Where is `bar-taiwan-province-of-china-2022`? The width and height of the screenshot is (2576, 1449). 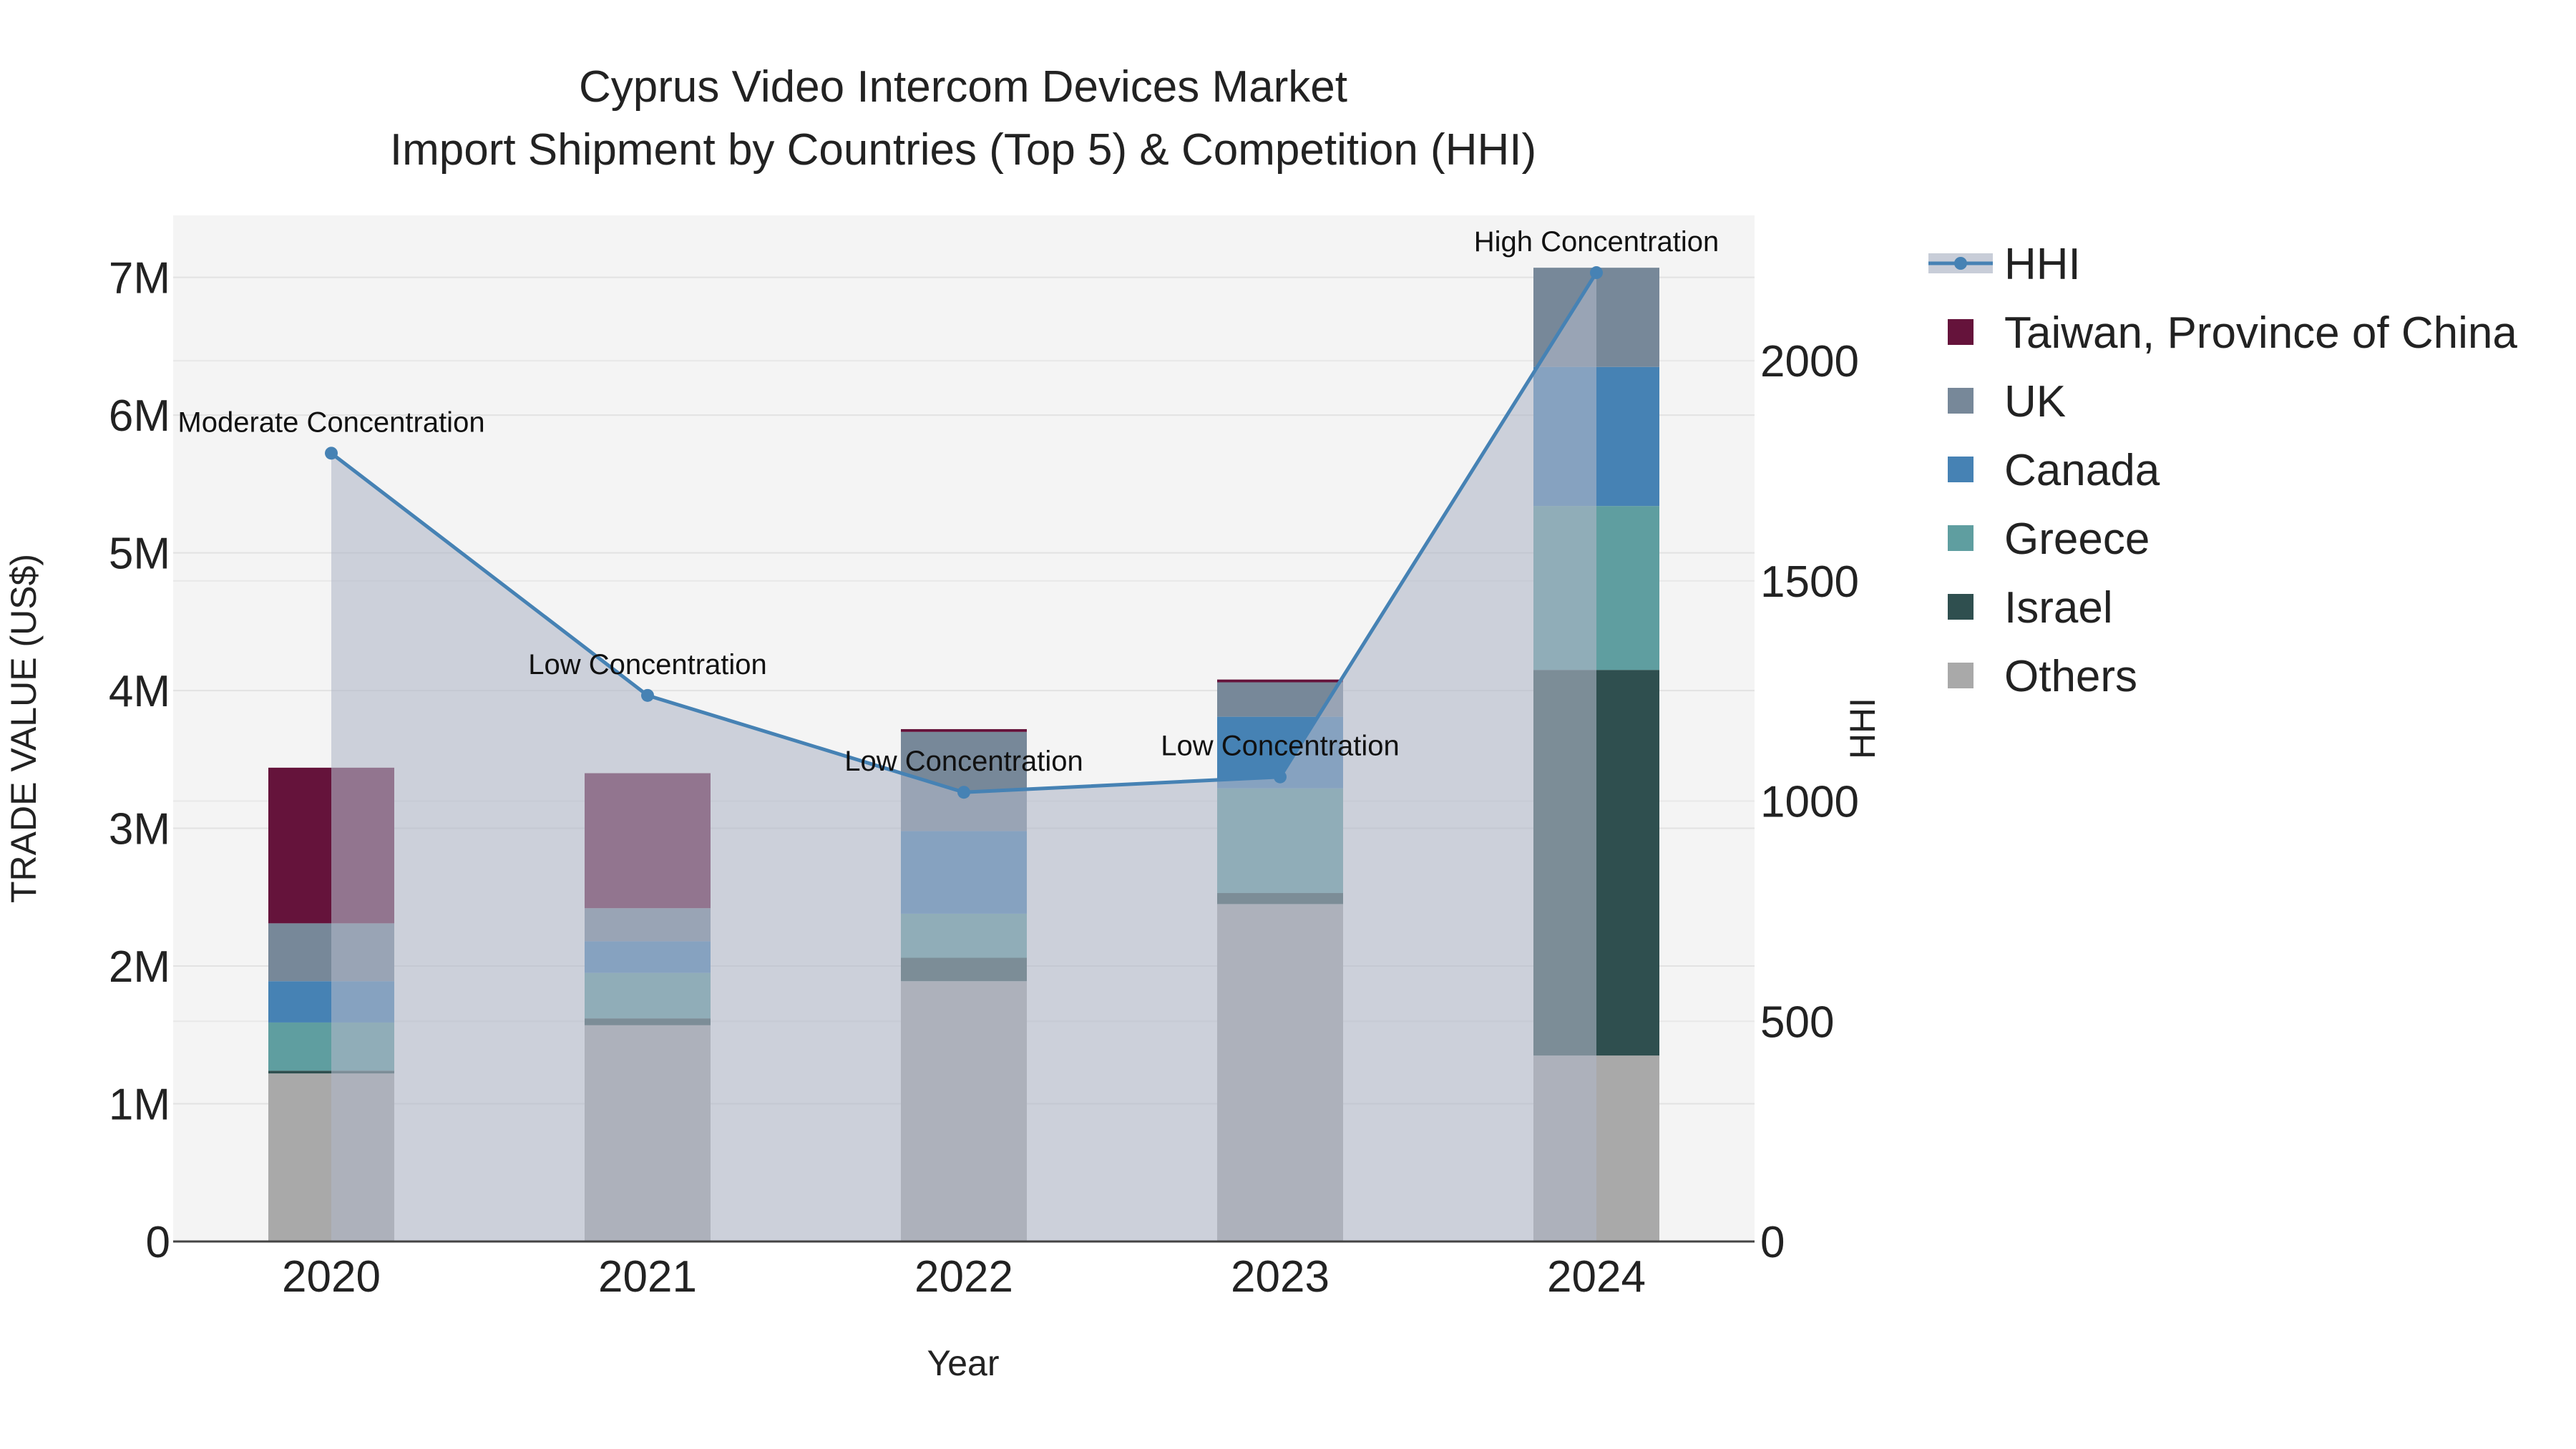
bar-taiwan-province-of-china-2022 is located at coordinates (964, 730).